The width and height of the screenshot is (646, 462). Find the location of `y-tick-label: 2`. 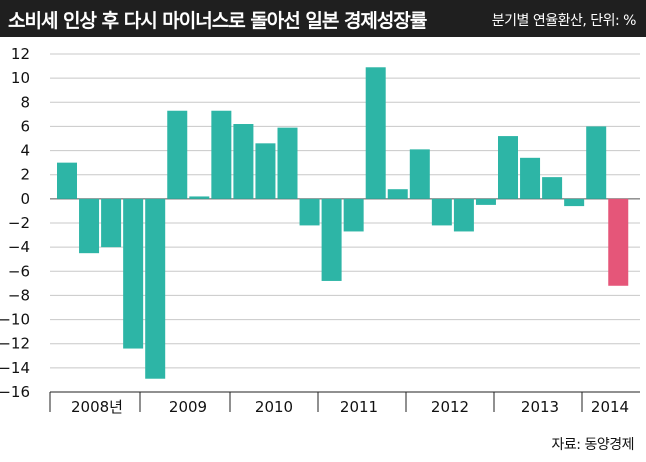

y-tick-label: 2 is located at coordinates (25, 175).